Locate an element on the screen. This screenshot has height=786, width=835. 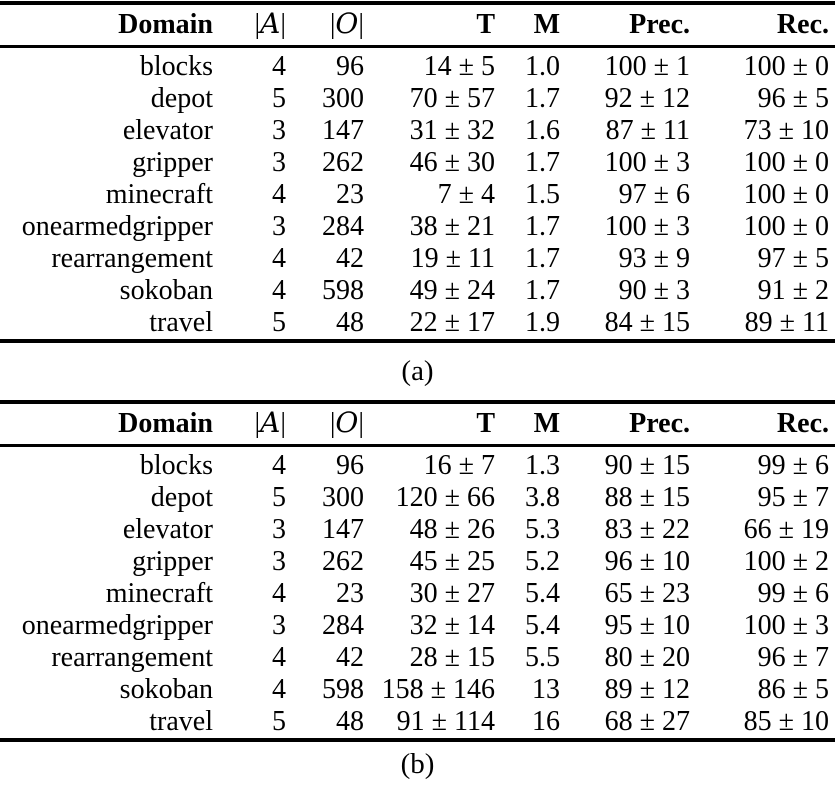
cell-t: 38 ± 21 is located at coordinates (452, 226).